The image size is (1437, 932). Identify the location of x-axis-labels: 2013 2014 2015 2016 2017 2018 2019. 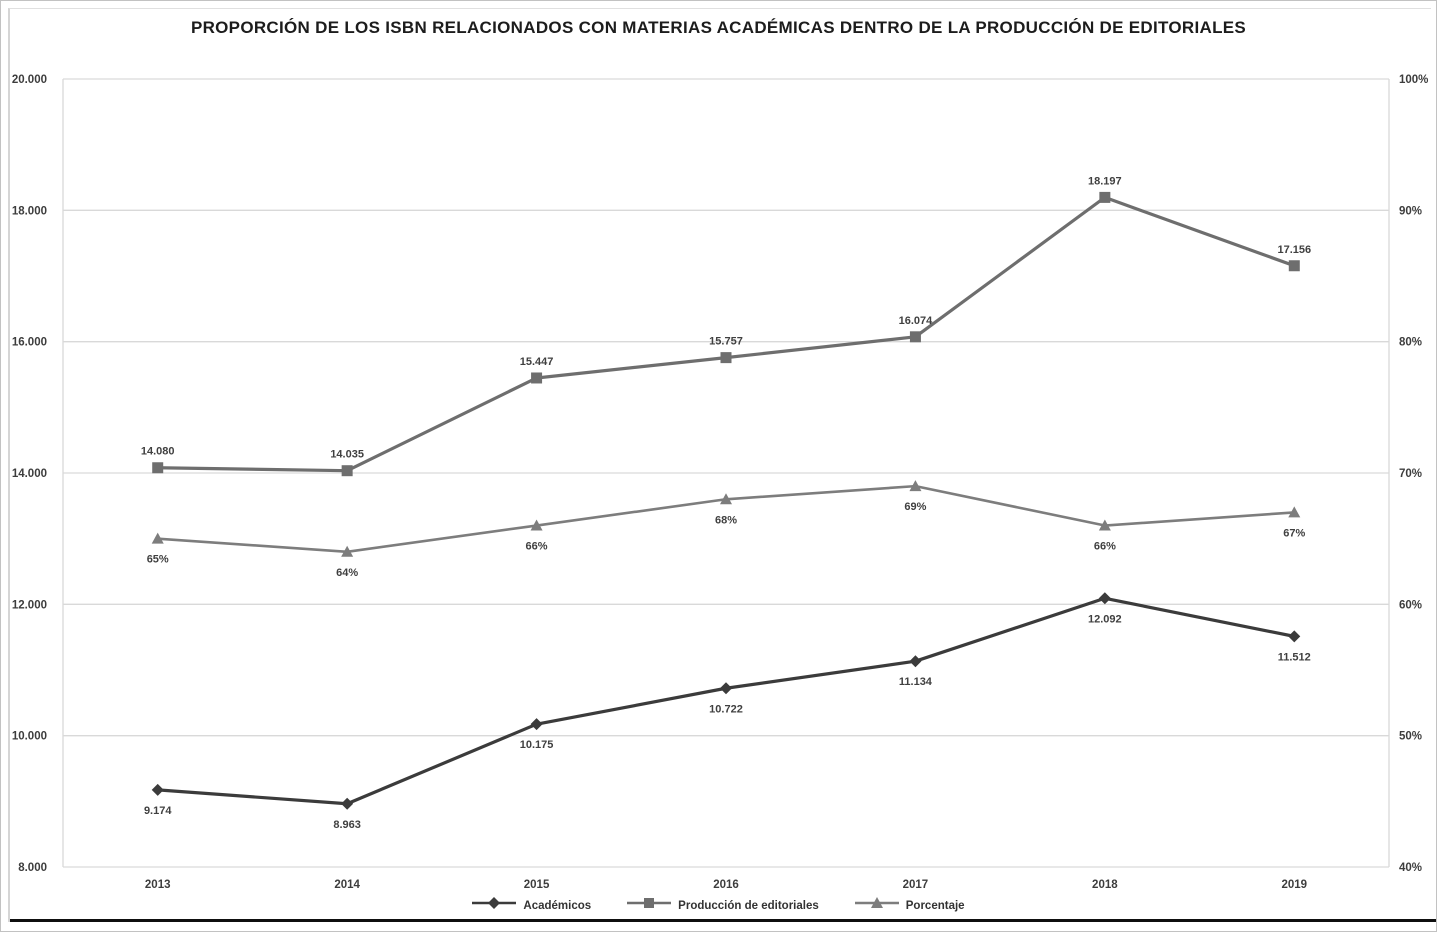
(726, 885).